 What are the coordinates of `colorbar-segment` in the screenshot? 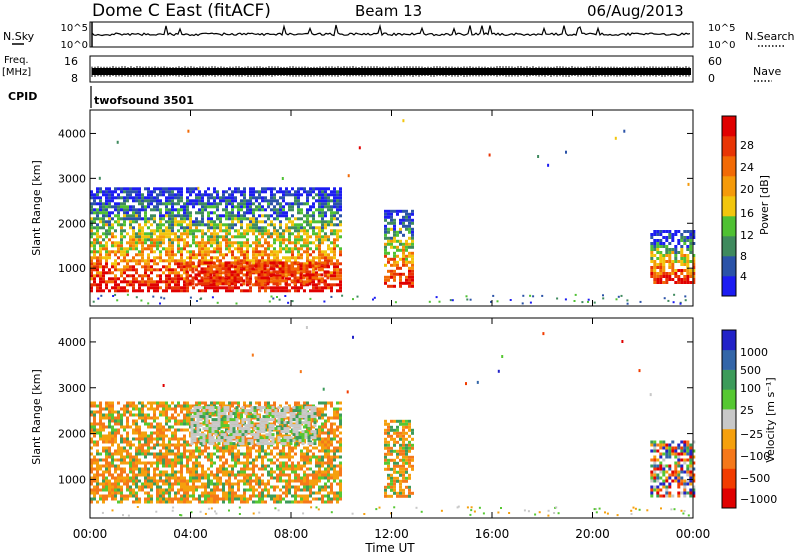 It's located at (729, 166).